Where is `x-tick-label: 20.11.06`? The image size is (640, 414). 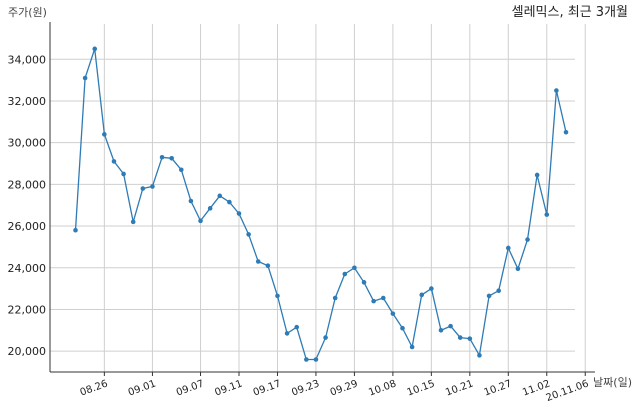 x-tick-label: 20.11.06 is located at coordinates (568, 391).